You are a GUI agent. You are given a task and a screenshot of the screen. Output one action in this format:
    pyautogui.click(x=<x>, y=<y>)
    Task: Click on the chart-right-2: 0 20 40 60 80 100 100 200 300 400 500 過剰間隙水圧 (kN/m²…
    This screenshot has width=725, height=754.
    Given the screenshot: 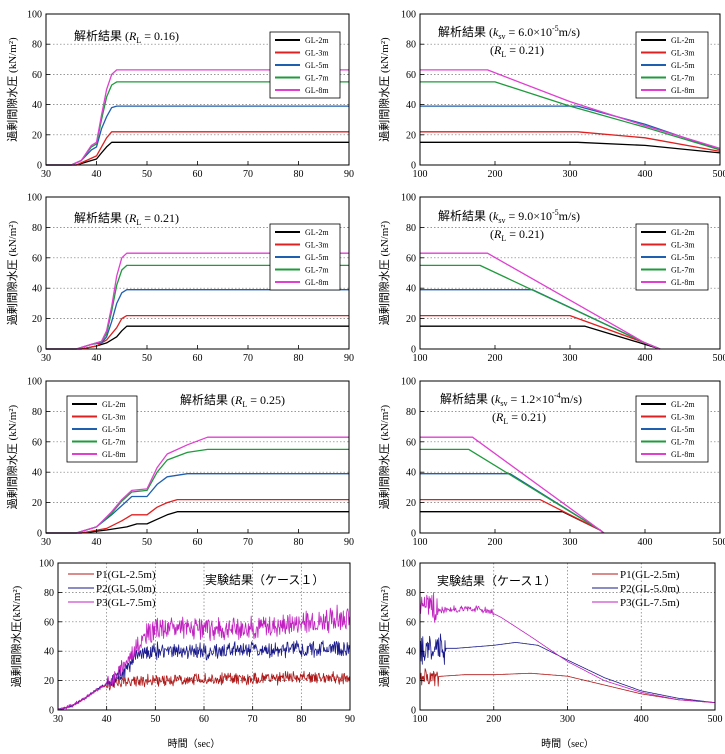 What is the action you would take?
    pyautogui.click(x=551, y=279)
    